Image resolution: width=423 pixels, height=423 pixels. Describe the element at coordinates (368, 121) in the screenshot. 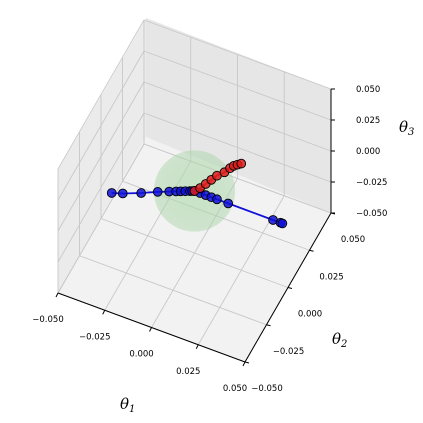

I see `z-tick-label: 0.025` at that location.